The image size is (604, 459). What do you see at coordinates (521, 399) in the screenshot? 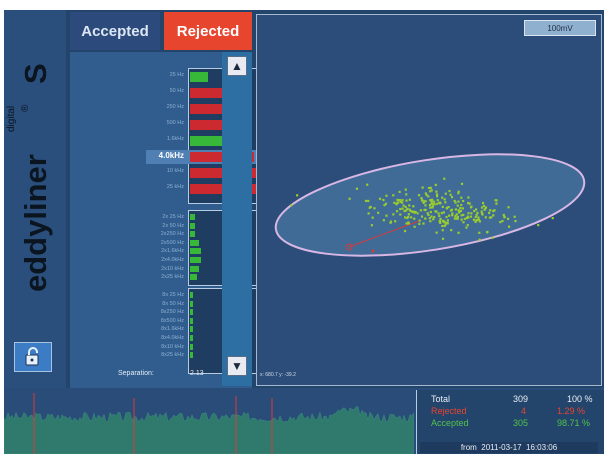
I see `stat-total-count: 309` at bounding box center [521, 399].